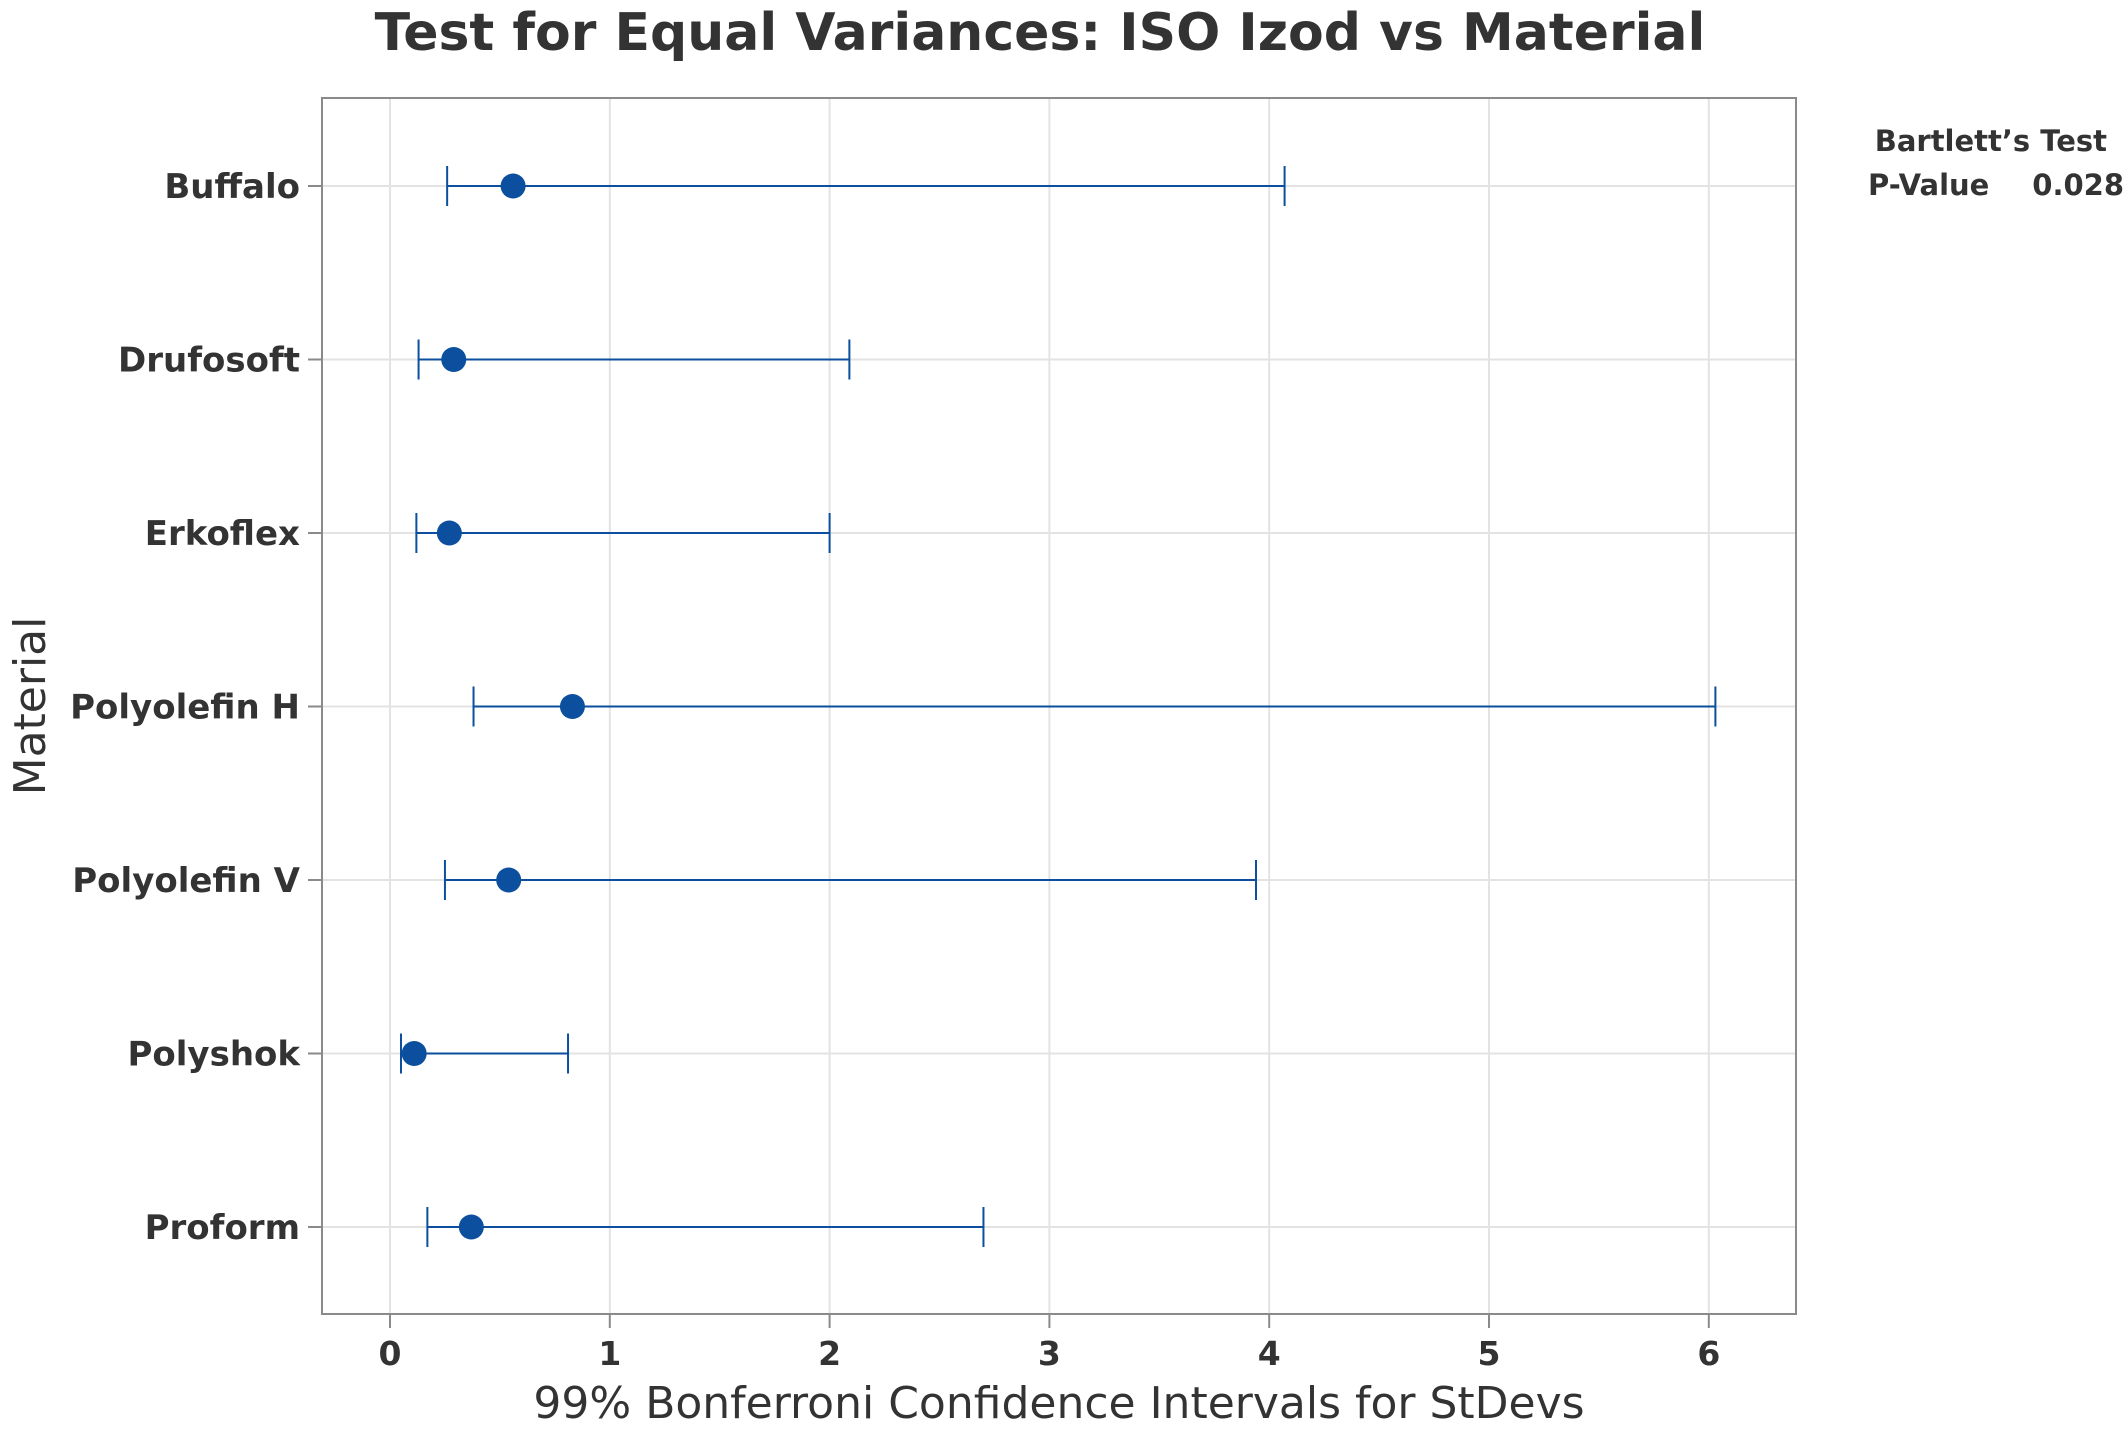 The image size is (2128, 1431). I want to click on y-tick-label: Drufosoft, so click(209, 361).